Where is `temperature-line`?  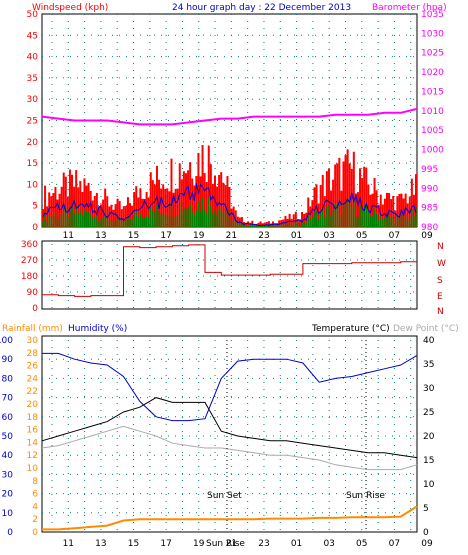 temperature-line is located at coordinates (229, 428).